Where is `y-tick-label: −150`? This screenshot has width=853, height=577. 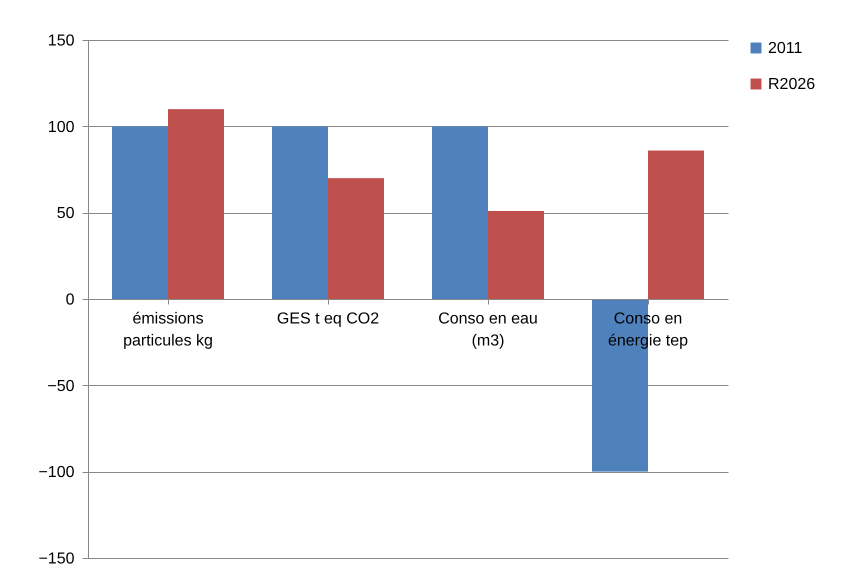
y-tick-label: −150 is located at coordinates (56, 559).